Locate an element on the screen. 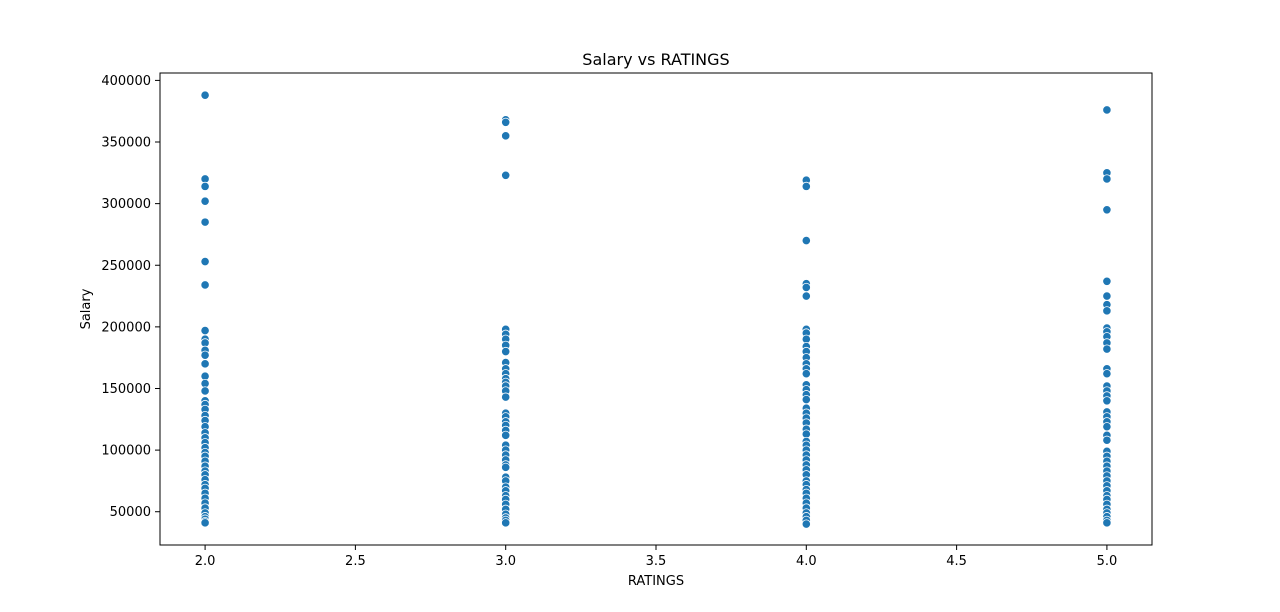 The height and width of the screenshot is (612, 1280). y-axis-label: Salary is located at coordinates (86, 308).